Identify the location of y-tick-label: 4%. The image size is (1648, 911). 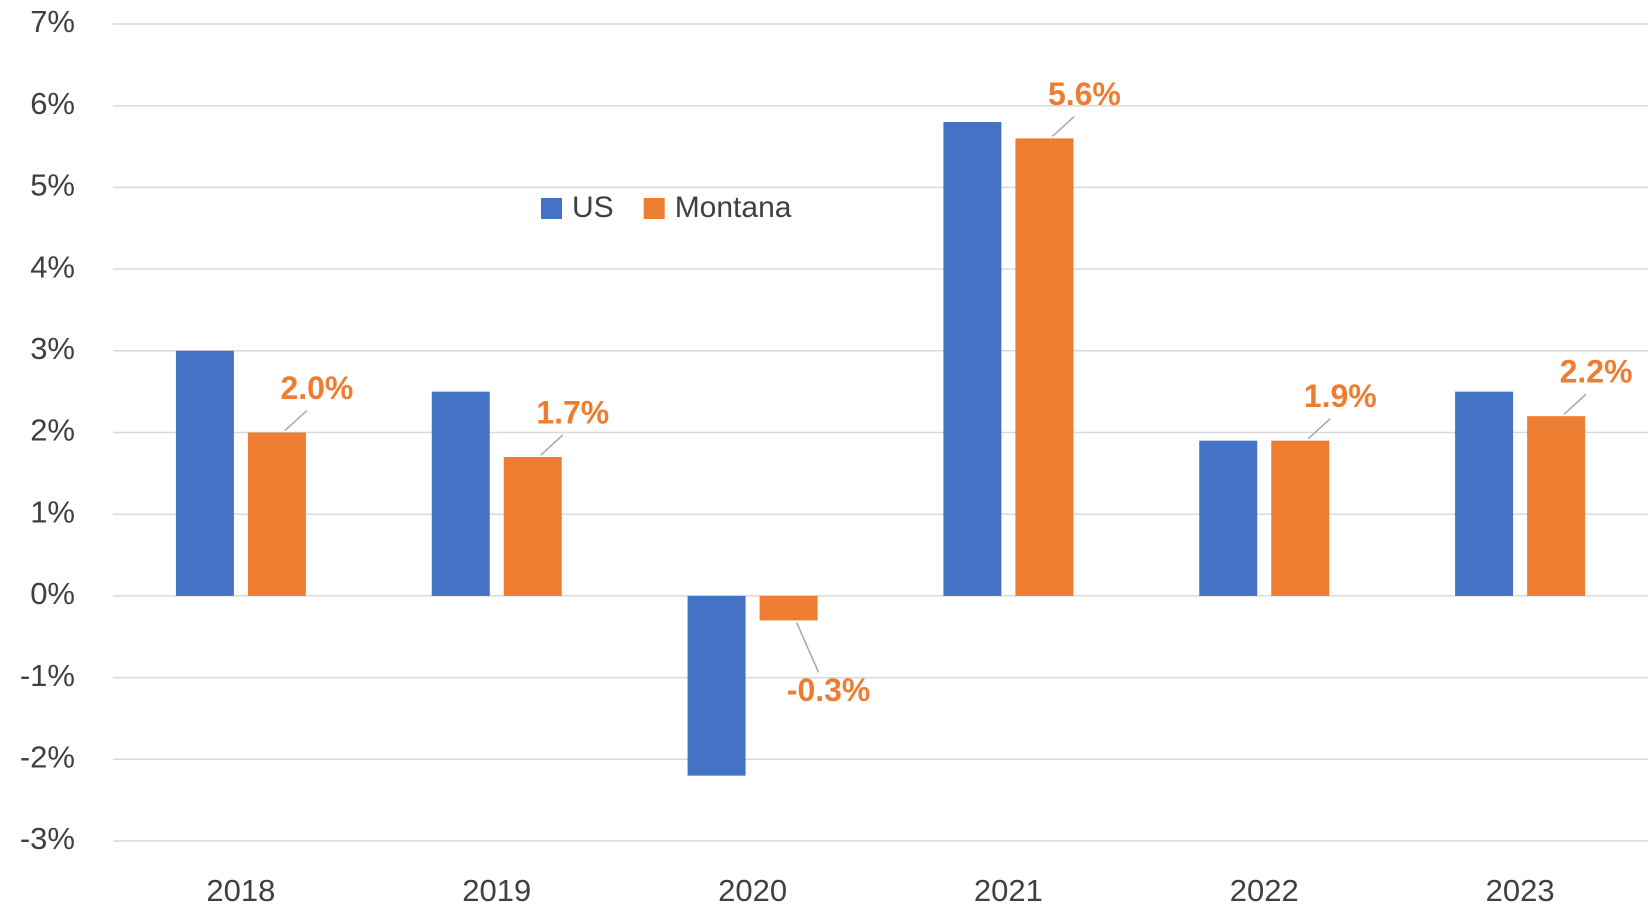
(52, 266).